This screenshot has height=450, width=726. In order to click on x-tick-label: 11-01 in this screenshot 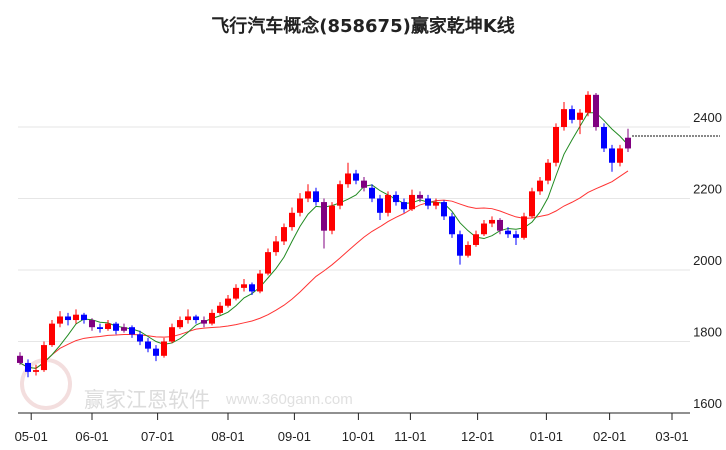, I will do `click(410, 436)`.